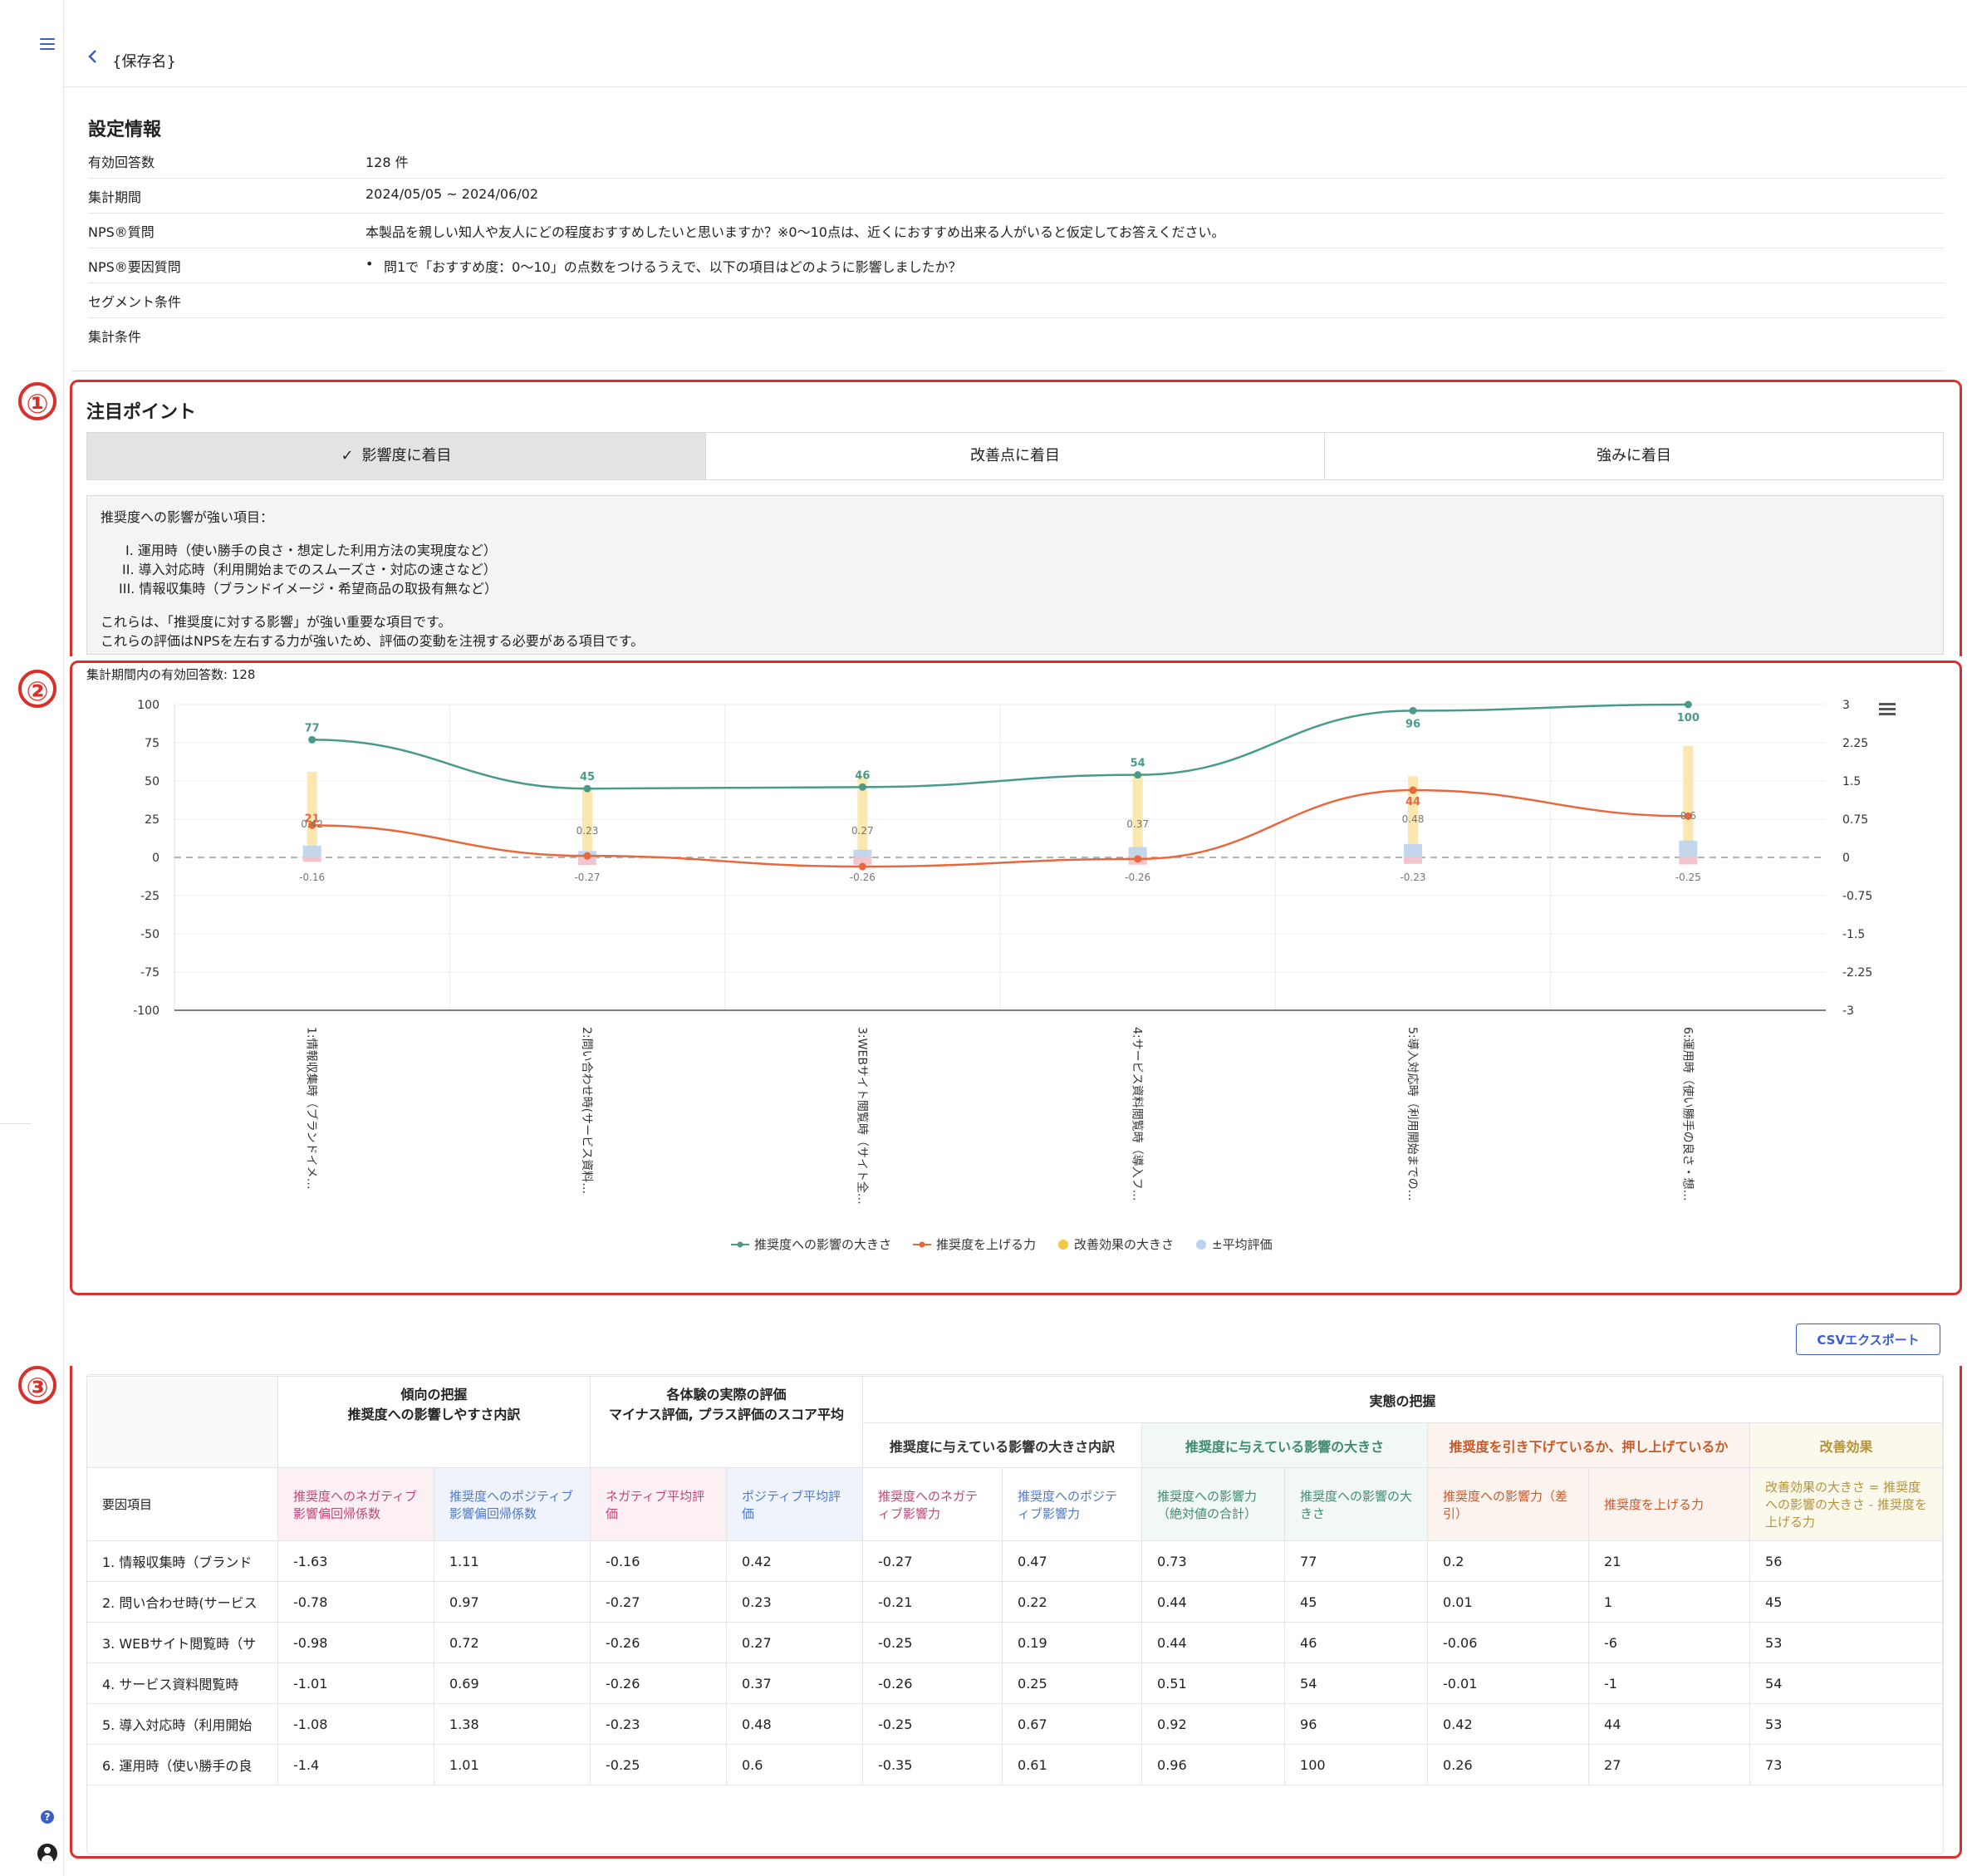 This screenshot has width=1972, height=1876. Describe the element at coordinates (975, 1244) in the screenshot. I see `legend-raise: 推奨度を上げる力` at that location.